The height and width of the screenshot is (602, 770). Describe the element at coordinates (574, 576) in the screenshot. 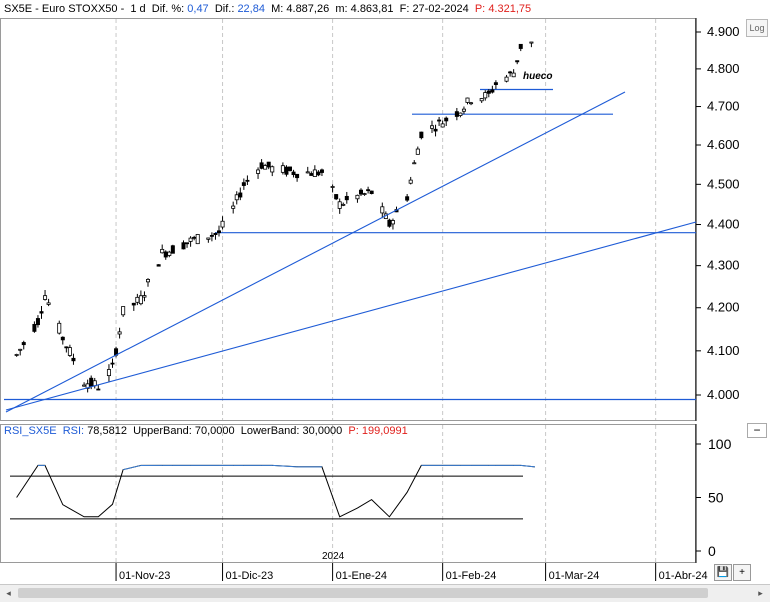

I see `time-tick-label-4: 01-Mar-24` at that location.